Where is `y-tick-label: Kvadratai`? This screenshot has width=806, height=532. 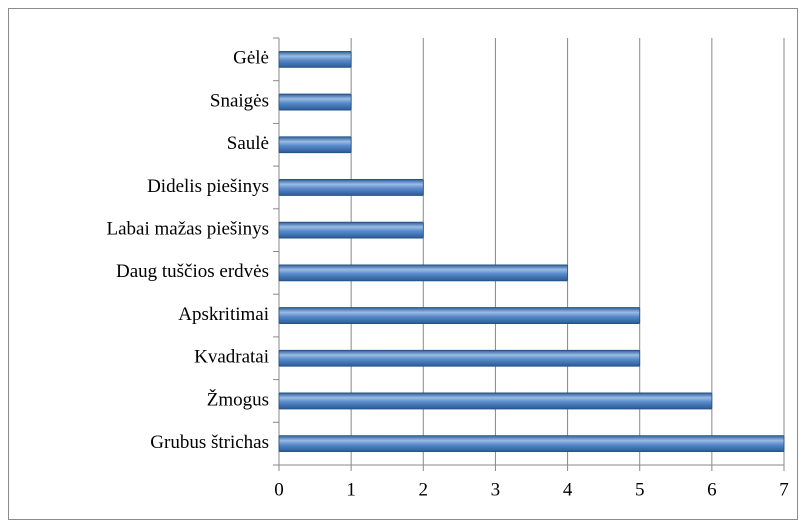
y-tick-label: Kvadratai is located at coordinates (231, 357).